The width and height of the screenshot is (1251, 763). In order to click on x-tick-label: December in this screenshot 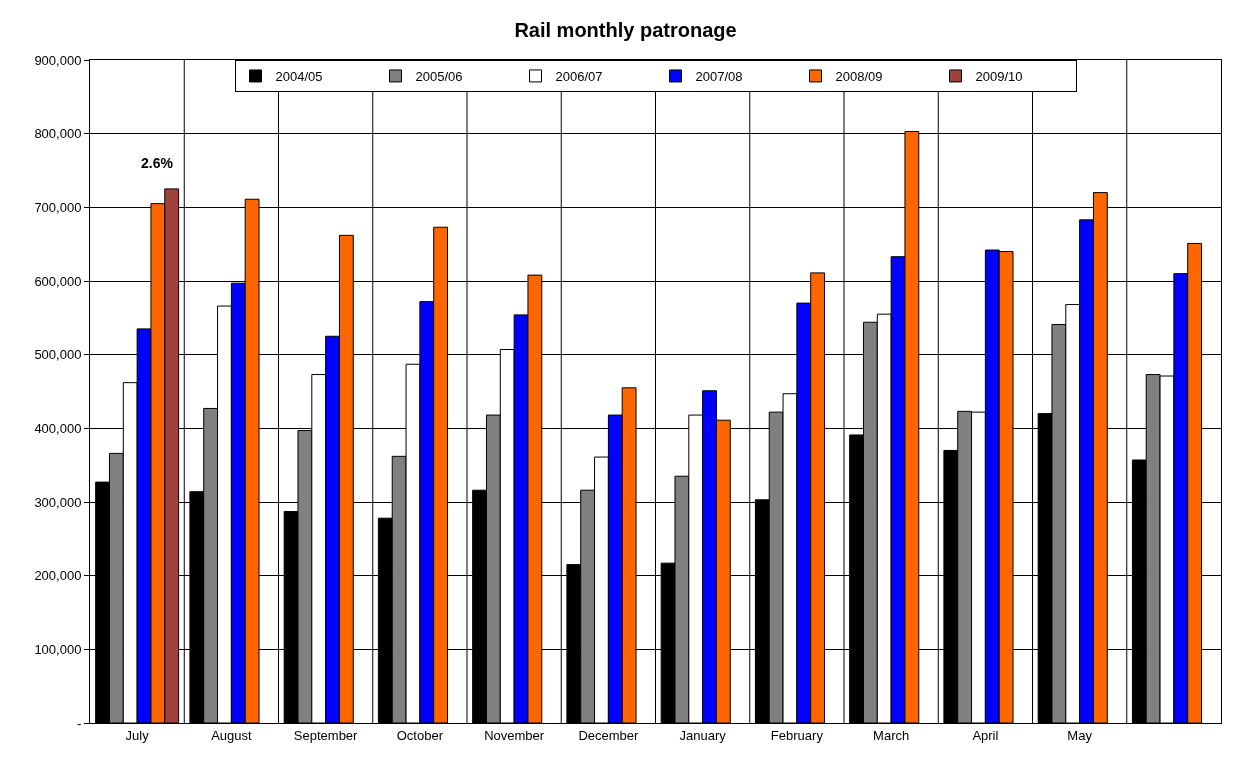, I will do `click(609, 735)`.